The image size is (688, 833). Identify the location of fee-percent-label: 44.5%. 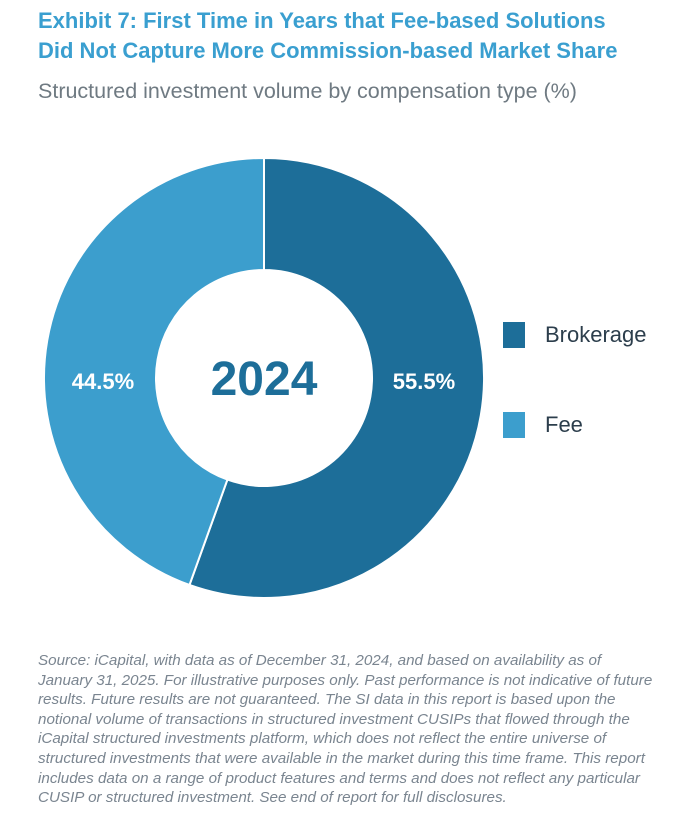
(103, 381).